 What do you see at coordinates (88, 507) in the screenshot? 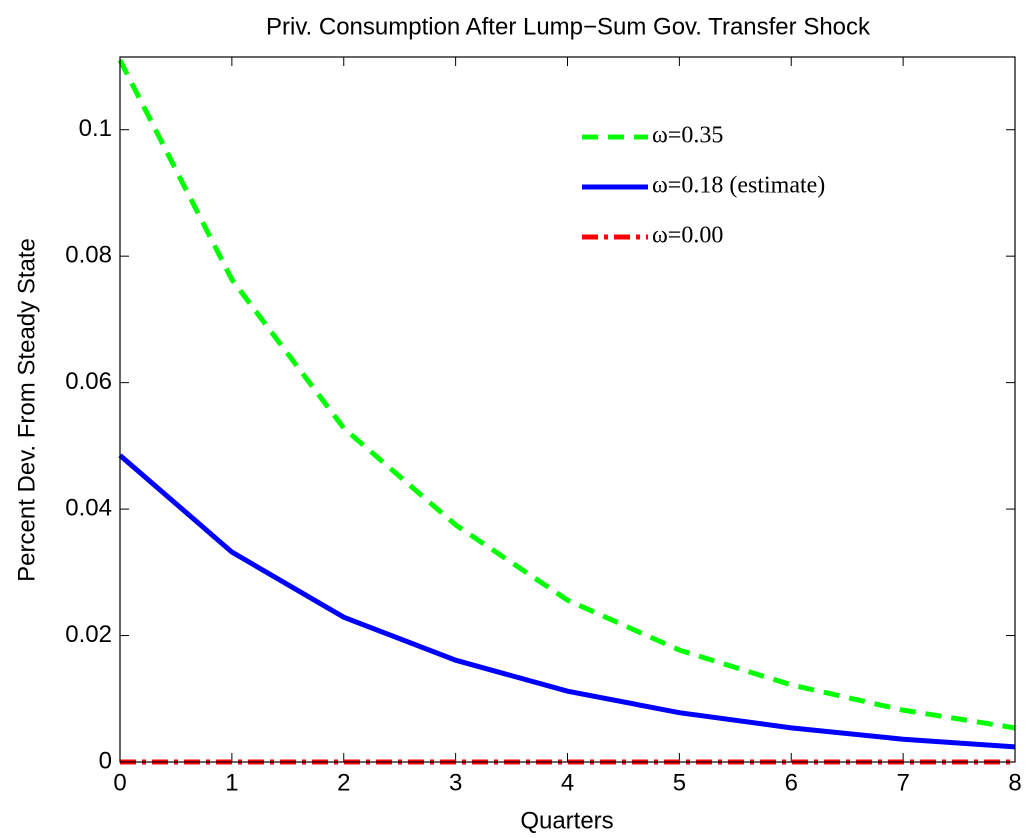
I see `y-tick-label: 0.04` at bounding box center [88, 507].